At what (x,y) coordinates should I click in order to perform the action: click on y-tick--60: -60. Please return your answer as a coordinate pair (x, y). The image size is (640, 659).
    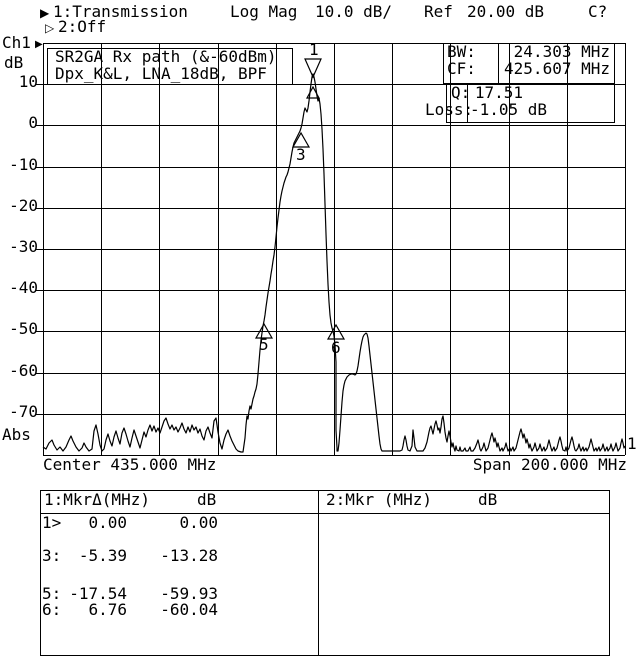
    Looking at the image, I should click on (23, 370).